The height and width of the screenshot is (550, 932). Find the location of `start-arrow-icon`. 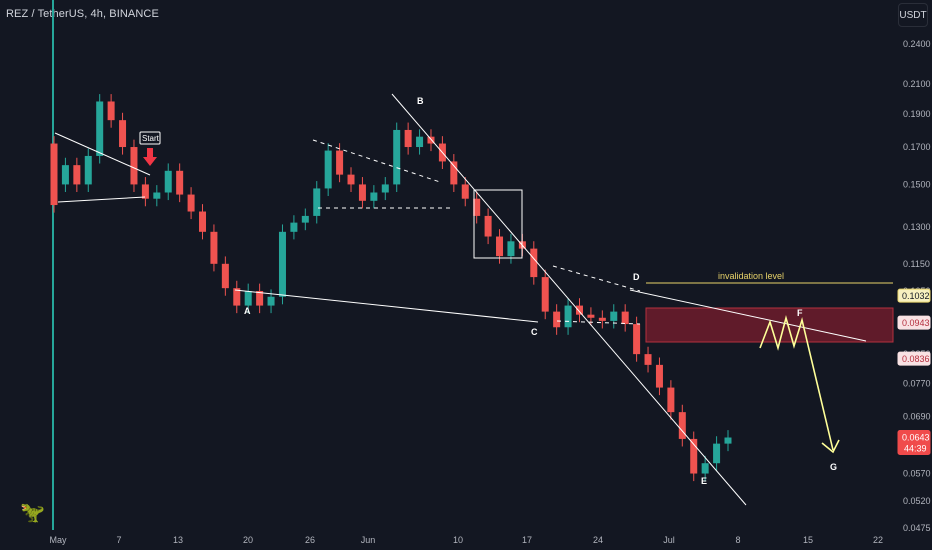

start-arrow-icon is located at coordinates (150, 157).